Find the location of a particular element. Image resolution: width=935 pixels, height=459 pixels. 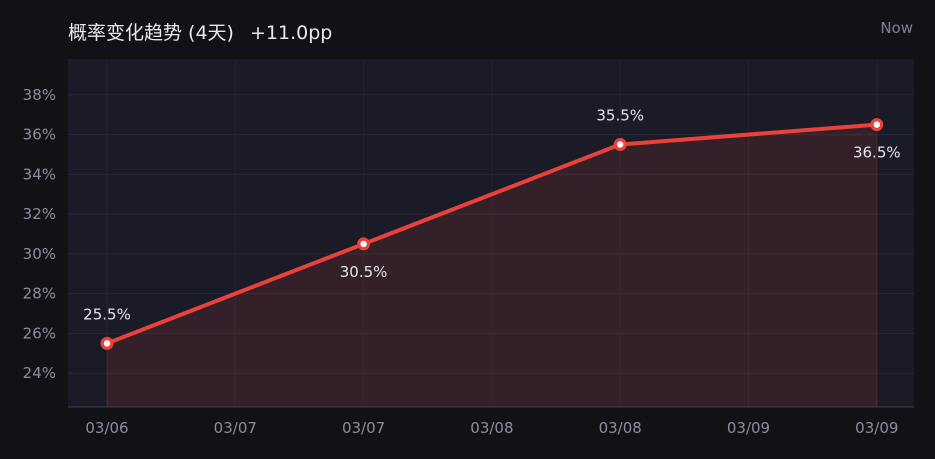

data-label: 30.5% is located at coordinates (364, 272).